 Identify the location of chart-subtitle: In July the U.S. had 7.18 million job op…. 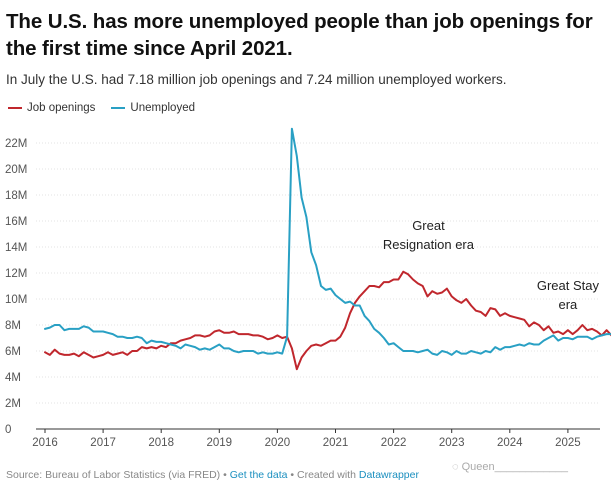
(256, 79).